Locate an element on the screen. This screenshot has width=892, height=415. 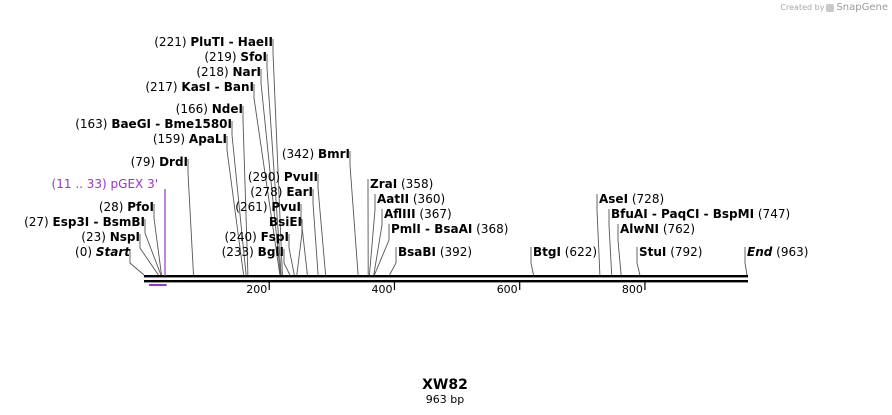
site-zrai-name: ZraI is located at coordinates (383, 184).